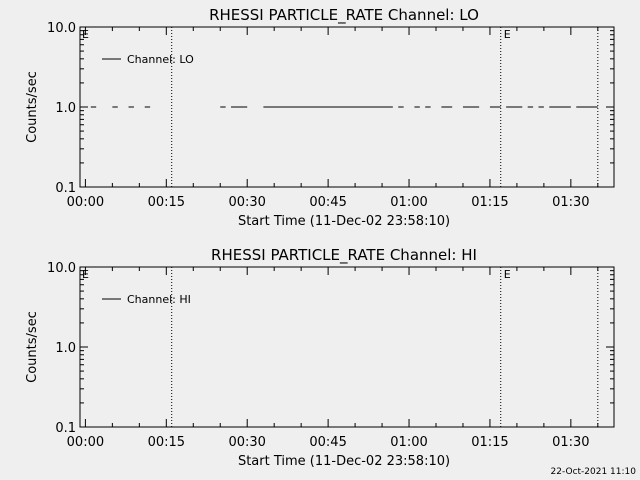  I want to click on legend-label: Channel: LO, so click(160, 59).